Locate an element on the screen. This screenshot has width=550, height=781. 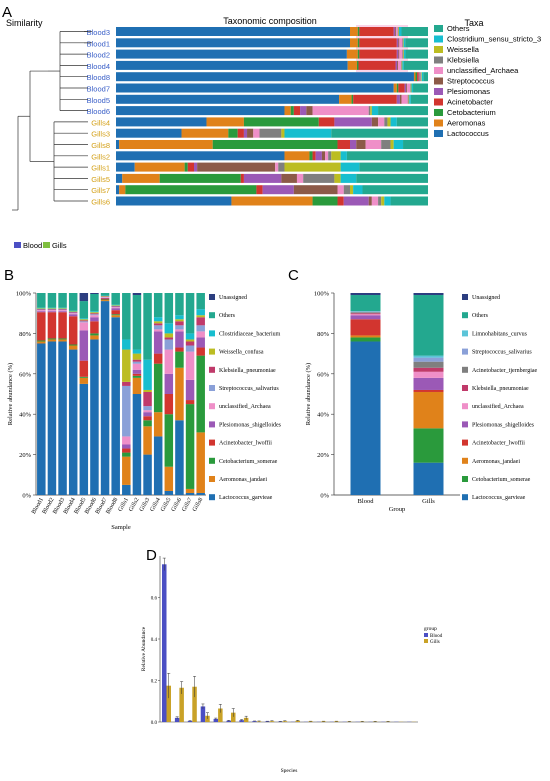
bar-segment-clostridiaceae_bacterium is located at coordinates (190, 336).